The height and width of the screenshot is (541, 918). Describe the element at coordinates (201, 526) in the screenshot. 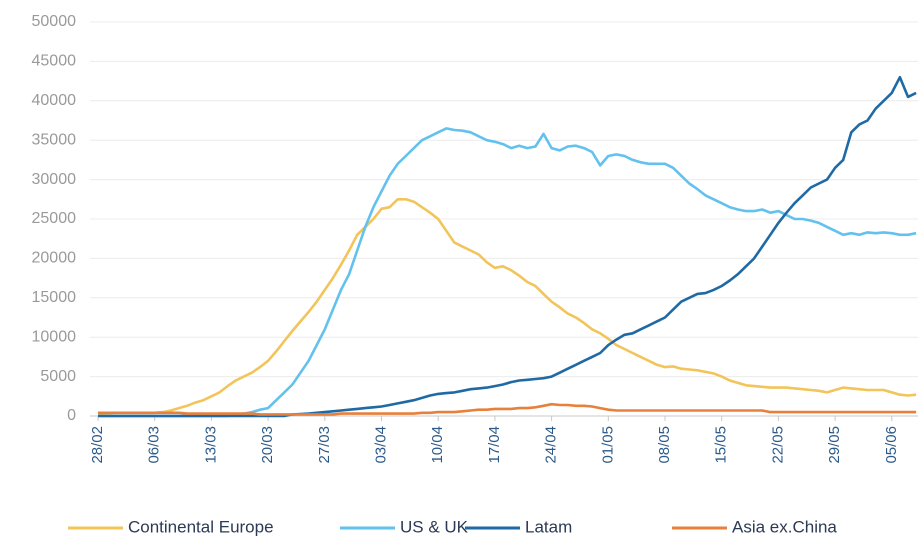

I see `legend-label: Continental Europe` at that location.